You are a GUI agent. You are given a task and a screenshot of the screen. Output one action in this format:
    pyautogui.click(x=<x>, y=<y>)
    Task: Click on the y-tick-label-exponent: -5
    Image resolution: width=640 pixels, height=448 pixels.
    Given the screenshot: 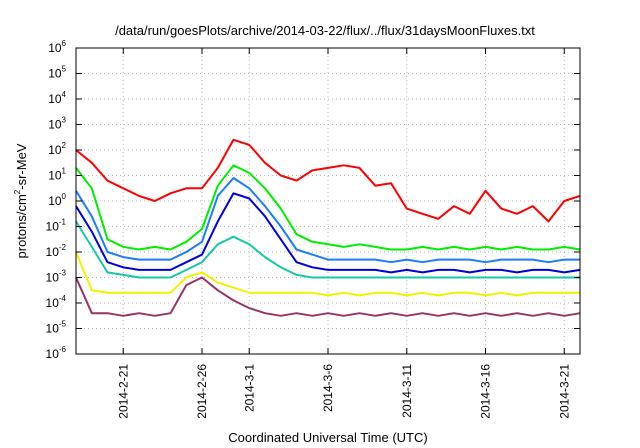 What is the action you would take?
    pyautogui.click(x=63, y=324)
    